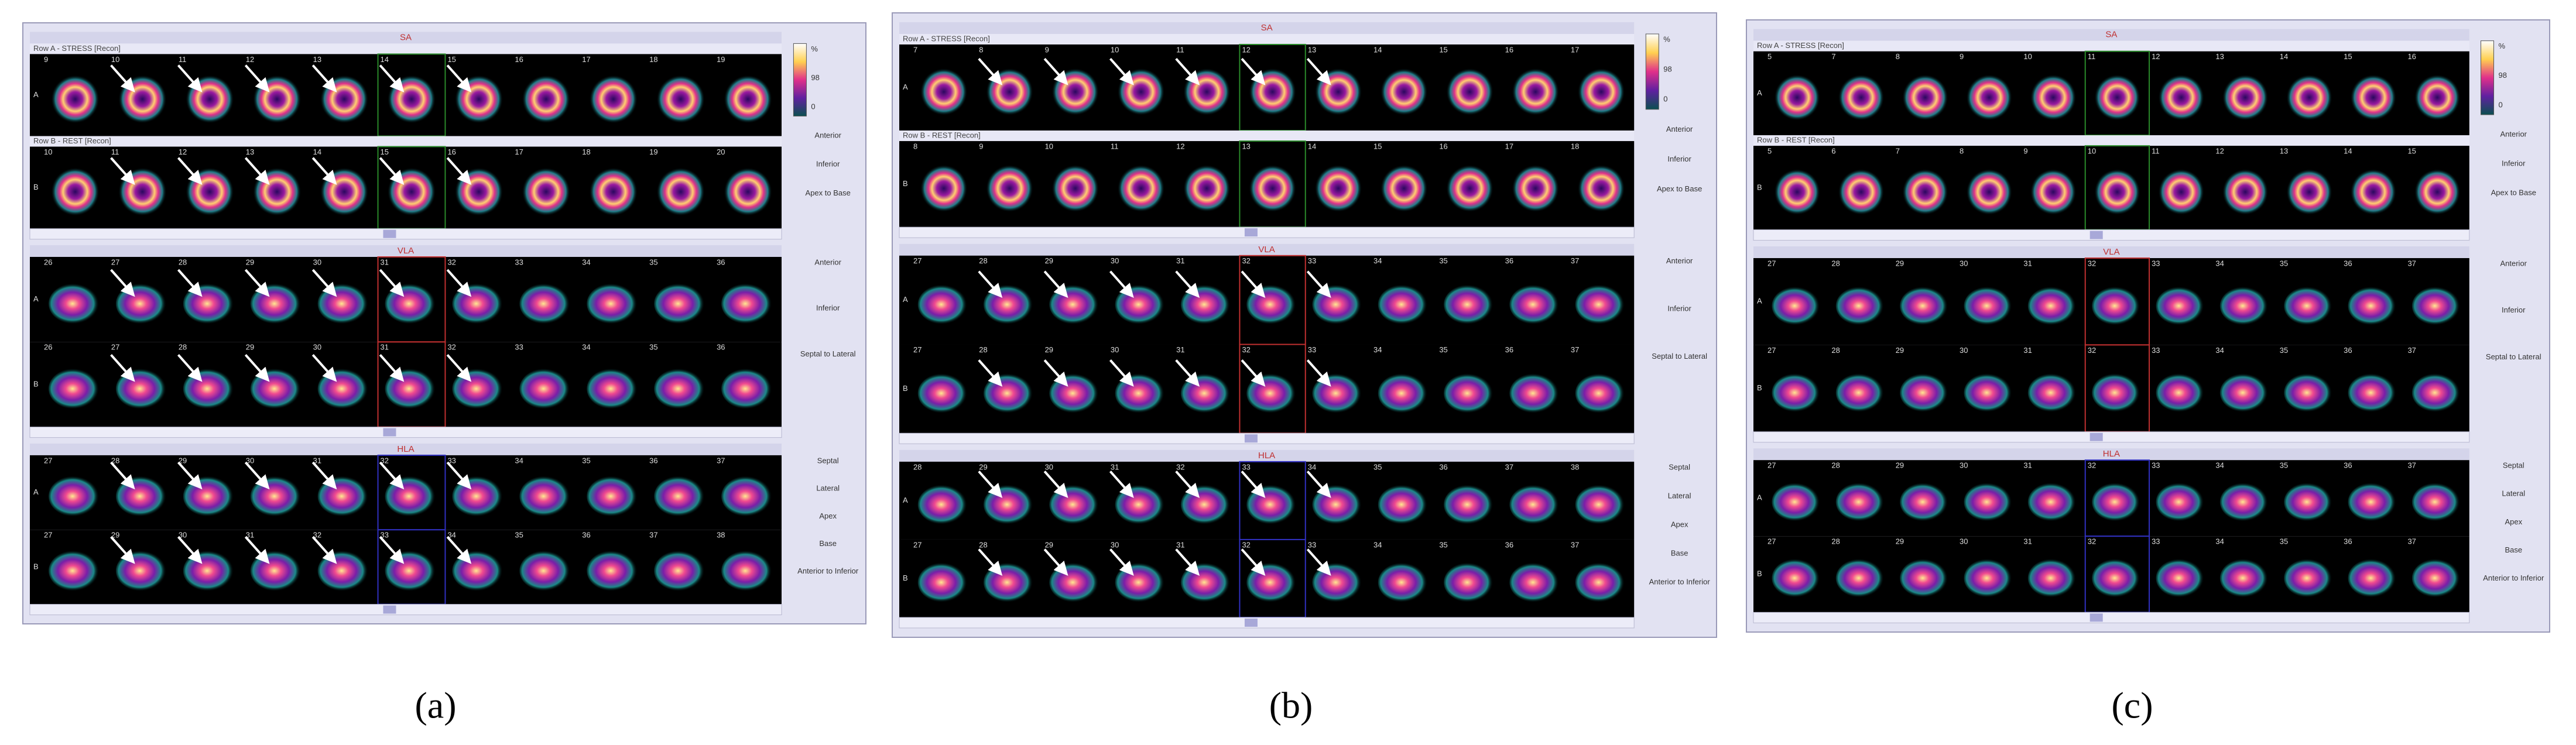  I want to click on frame-number: 12, so click(183, 151).